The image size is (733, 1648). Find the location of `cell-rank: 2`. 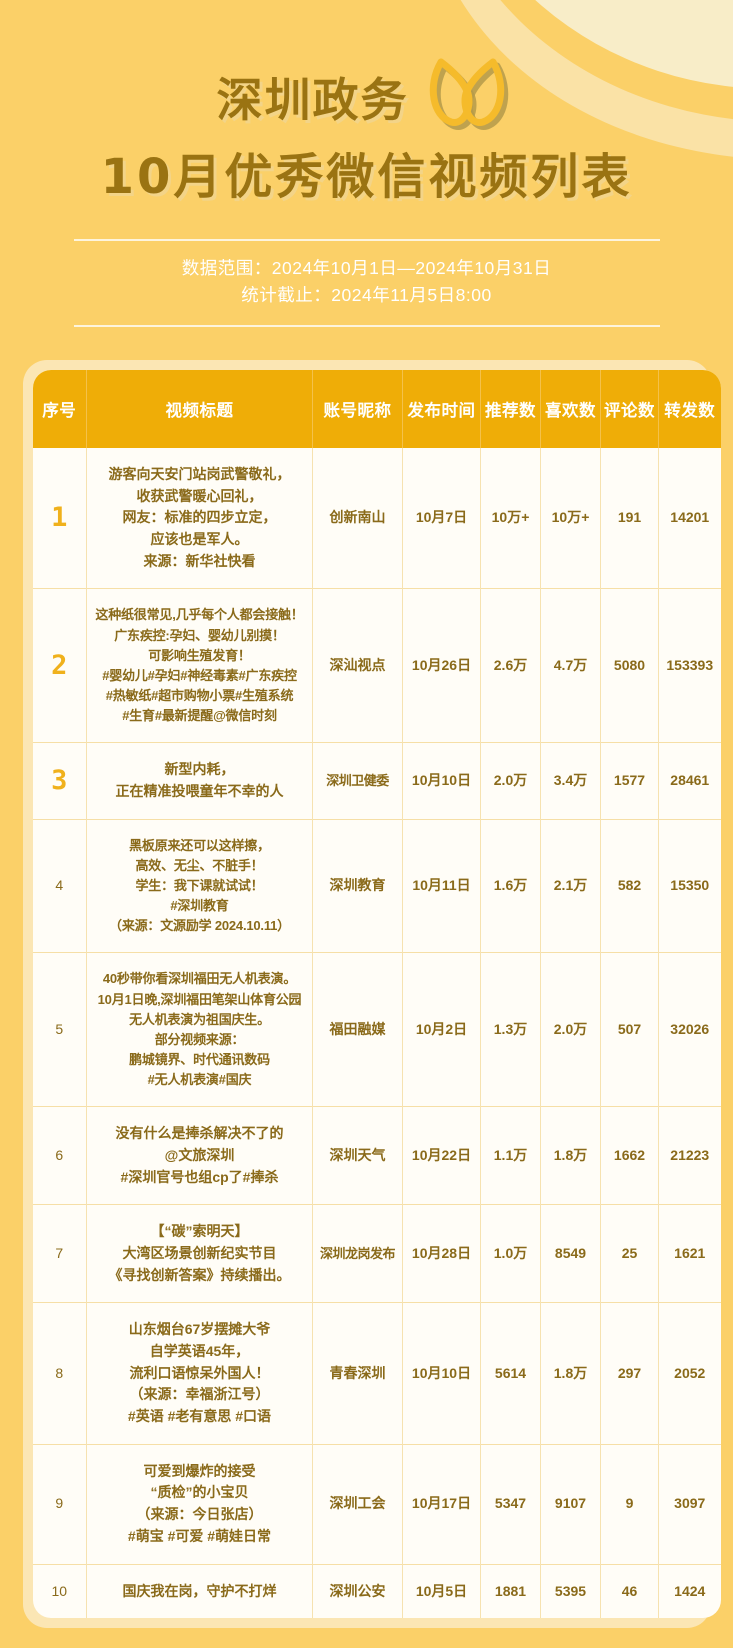

cell-rank: 2 is located at coordinates (59, 665).